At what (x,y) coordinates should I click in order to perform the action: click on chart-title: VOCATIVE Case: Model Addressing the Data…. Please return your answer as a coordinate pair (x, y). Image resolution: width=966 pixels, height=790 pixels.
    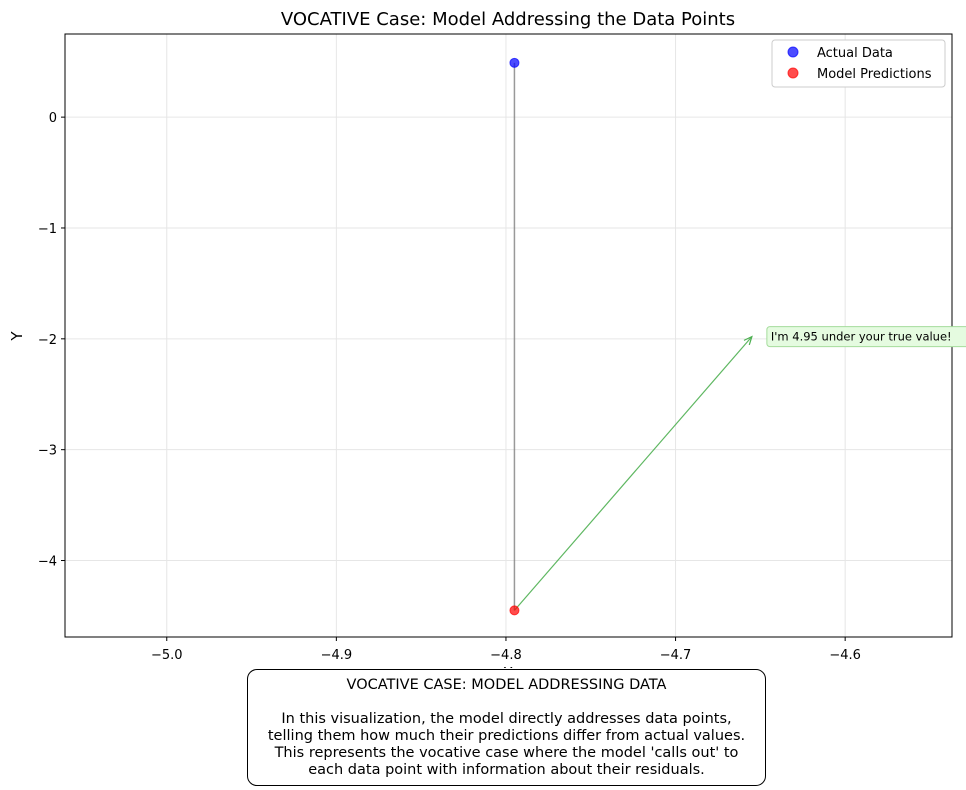
    Looking at the image, I should click on (508, 19).